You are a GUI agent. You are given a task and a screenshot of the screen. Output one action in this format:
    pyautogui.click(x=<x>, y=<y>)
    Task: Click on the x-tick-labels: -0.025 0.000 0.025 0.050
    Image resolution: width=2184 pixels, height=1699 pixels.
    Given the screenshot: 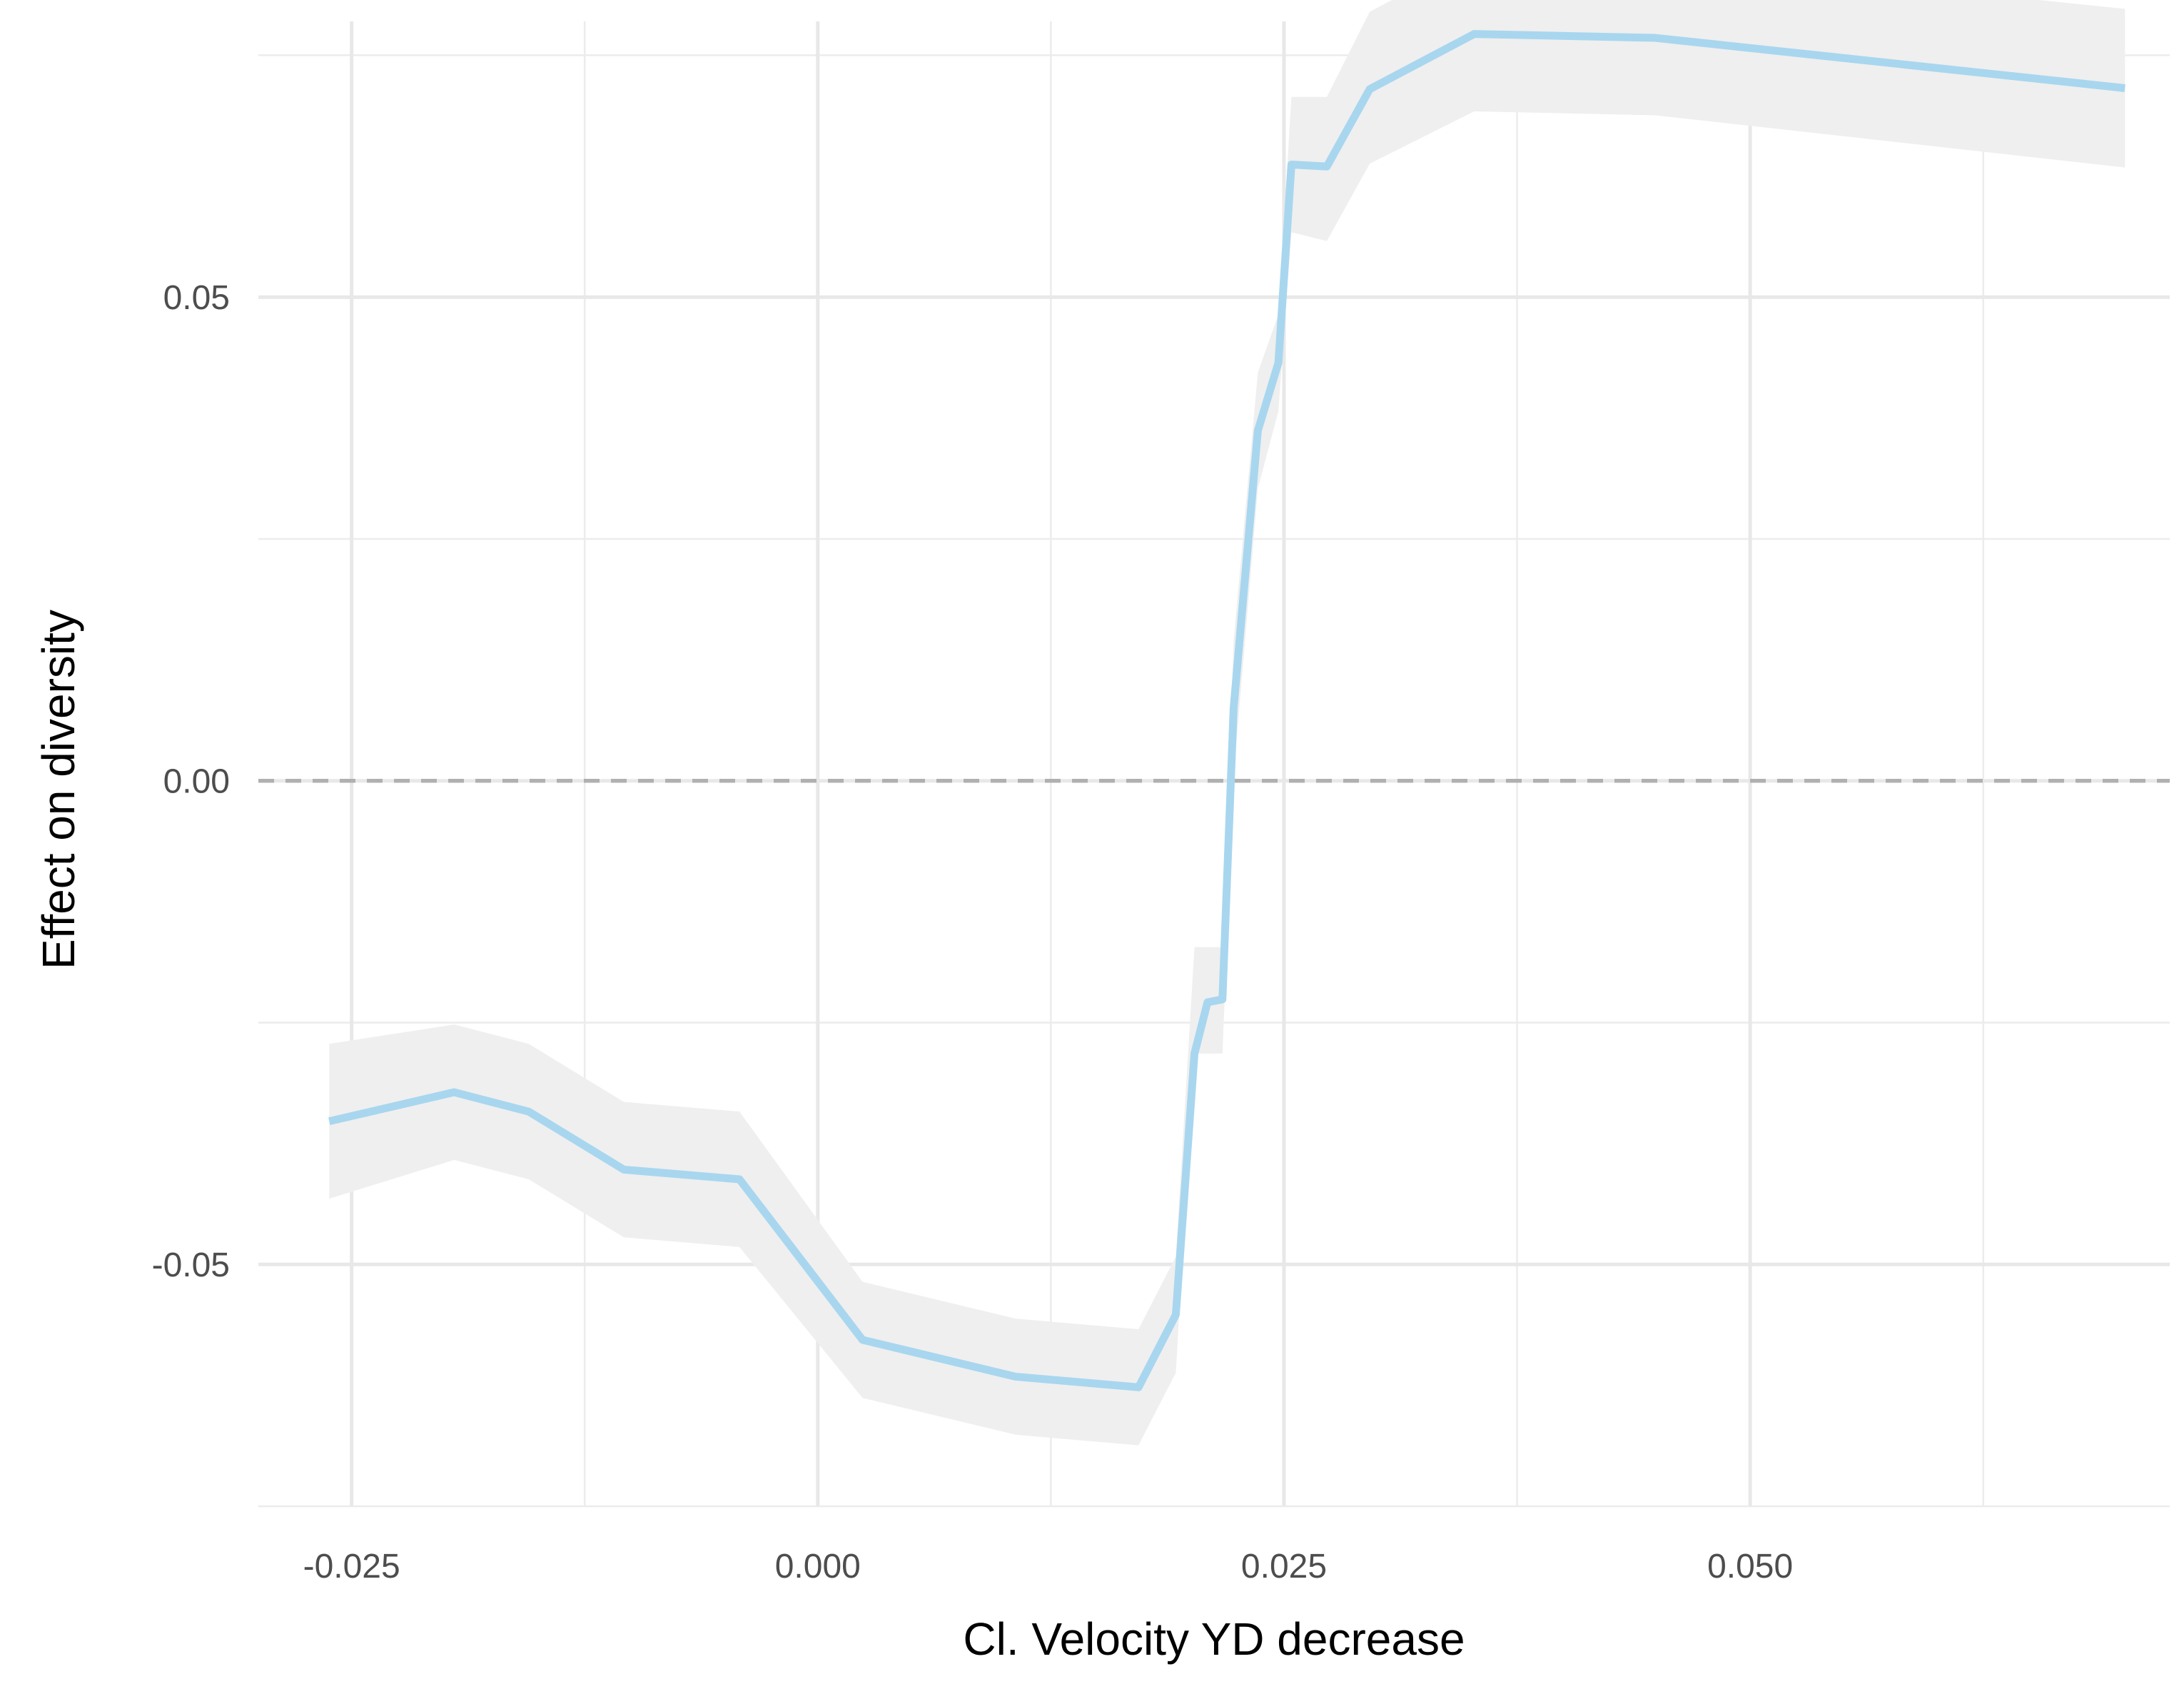 What is the action you would take?
    pyautogui.click(x=1048, y=1567)
    